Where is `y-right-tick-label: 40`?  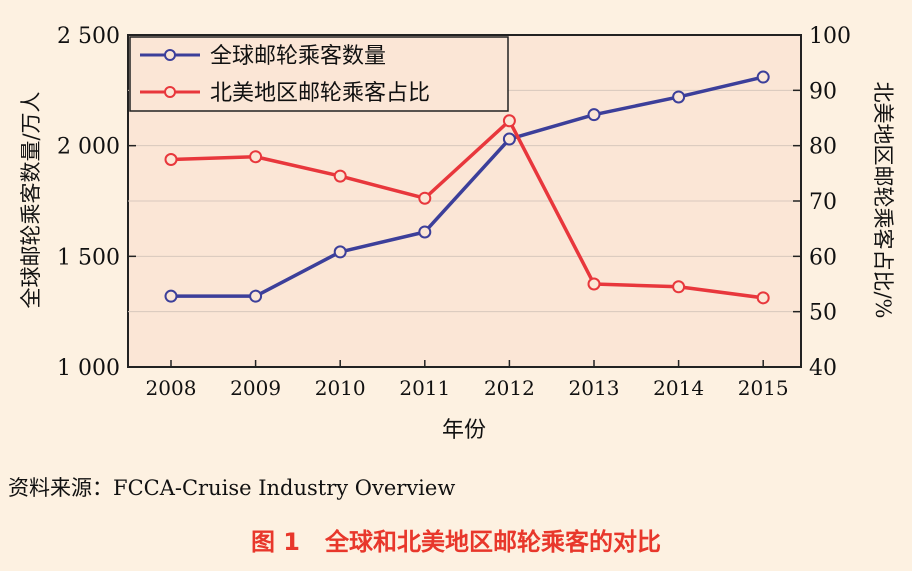
y-right-tick-label: 40 is located at coordinates (823, 368).